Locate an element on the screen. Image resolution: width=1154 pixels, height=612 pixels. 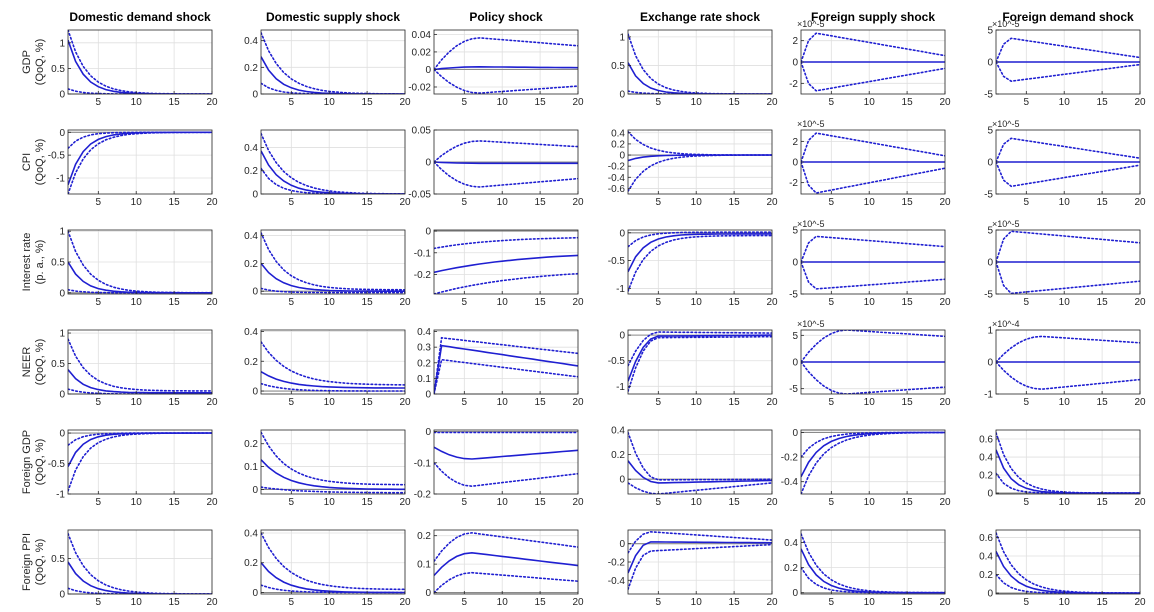
y-tick-label: -0.2 is located at coordinates (617, 167).